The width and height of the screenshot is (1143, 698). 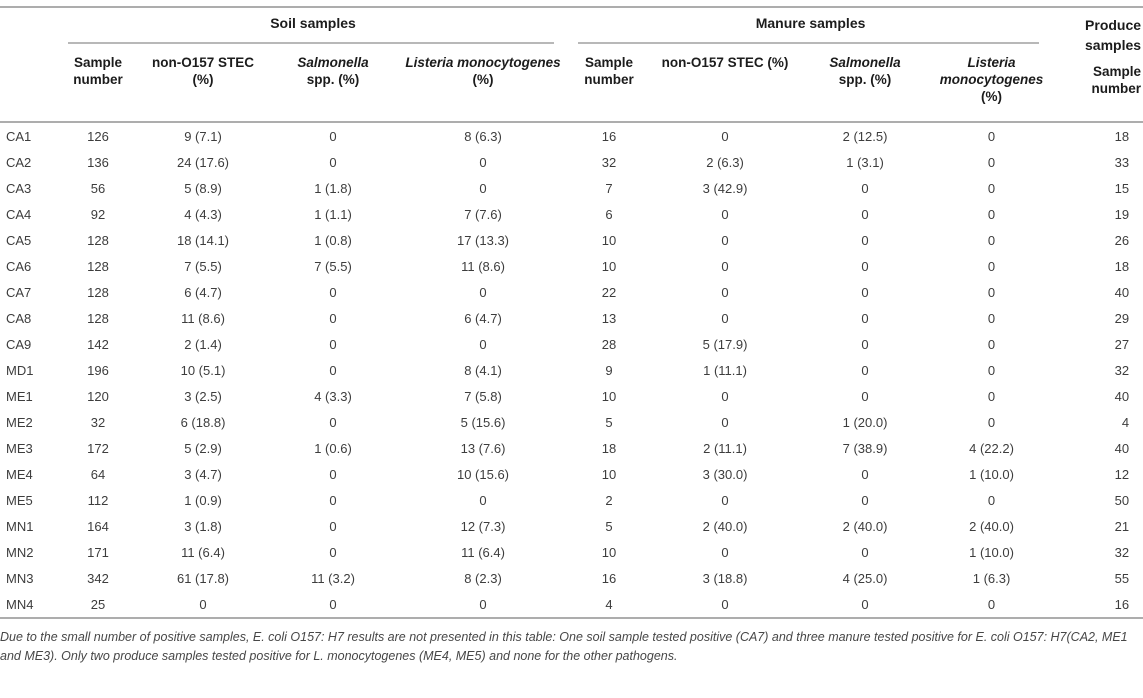 What do you see at coordinates (571, 162) in the screenshot?
I see `table-row: CA2 136 24 (17.6) 0 0 32 2 (6.3) 1 (3.1) 0 33` at bounding box center [571, 162].